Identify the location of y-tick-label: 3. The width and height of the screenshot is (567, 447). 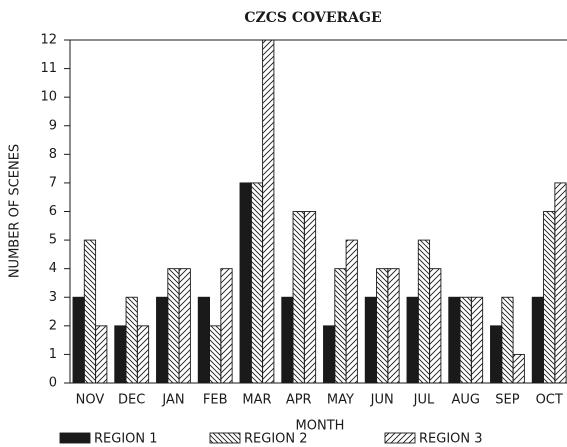
(53, 297).